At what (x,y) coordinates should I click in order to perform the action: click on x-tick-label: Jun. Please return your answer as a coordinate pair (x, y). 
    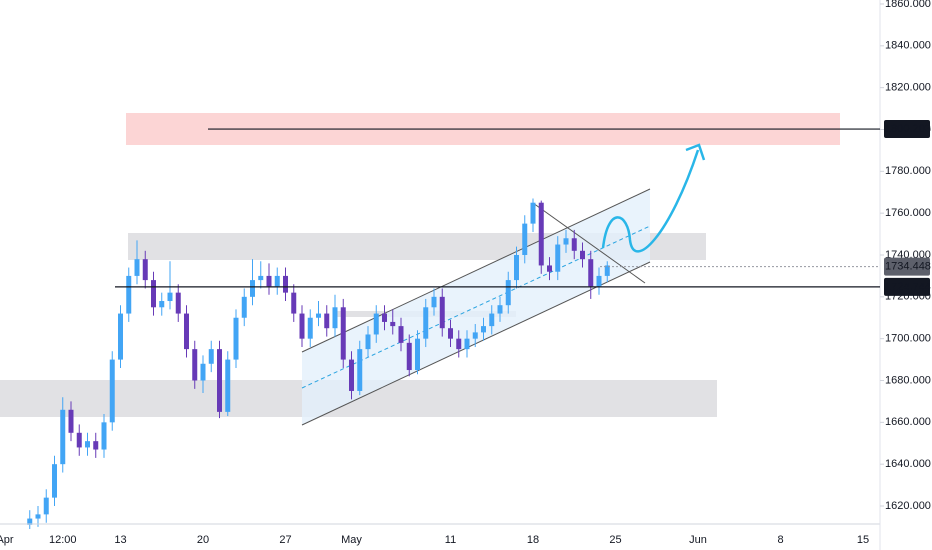
    Looking at the image, I should click on (698, 540).